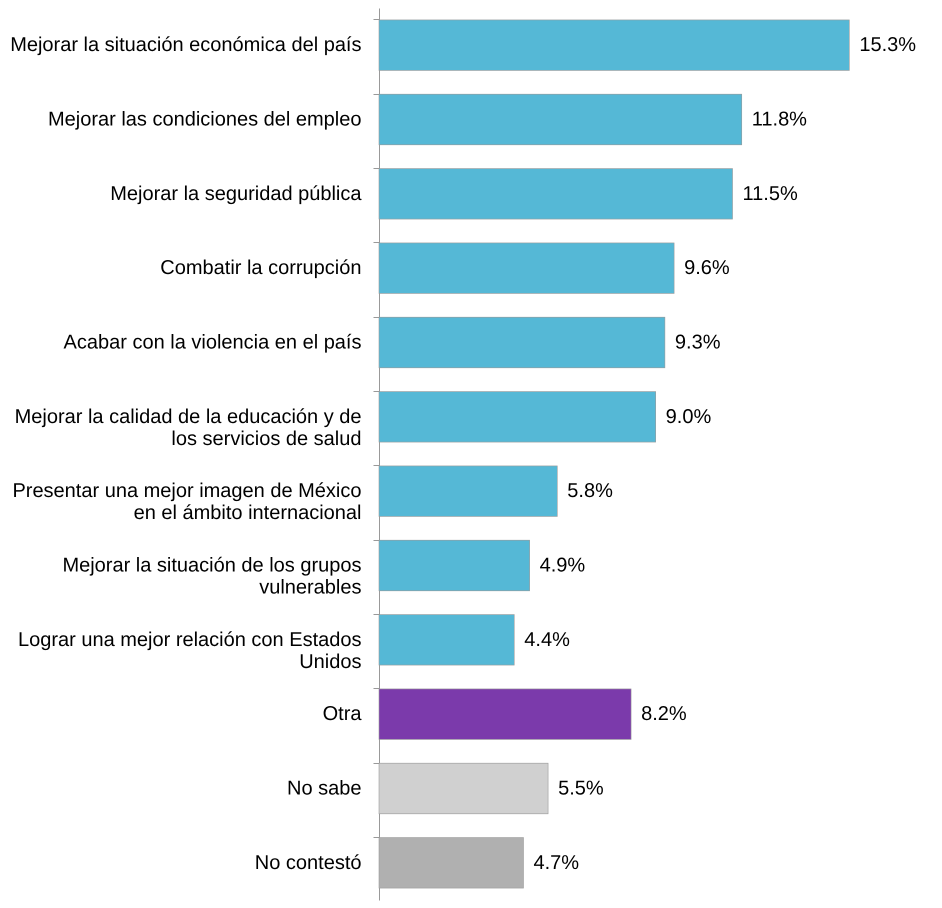 Image resolution: width=942 pixels, height=908 pixels. I want to click on data-label: 15.3%, so click(887, 45).